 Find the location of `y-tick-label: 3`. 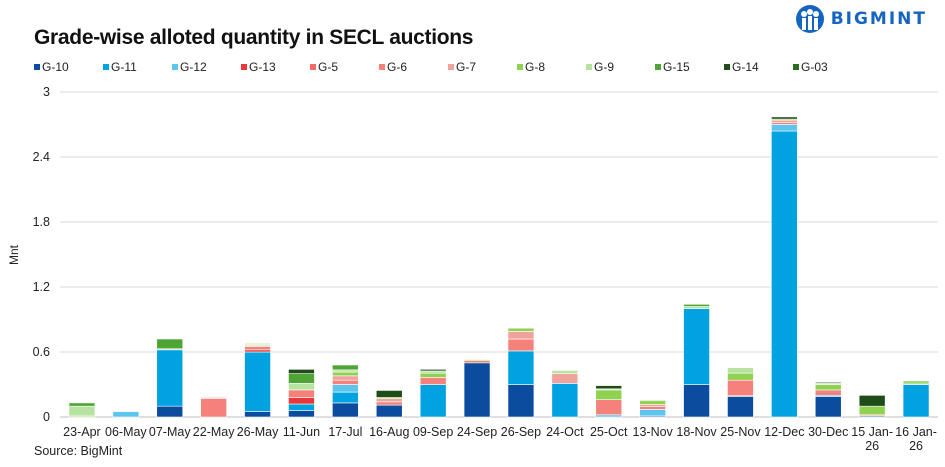

y-tick-label: 3 is located at coordinates (46, 92).